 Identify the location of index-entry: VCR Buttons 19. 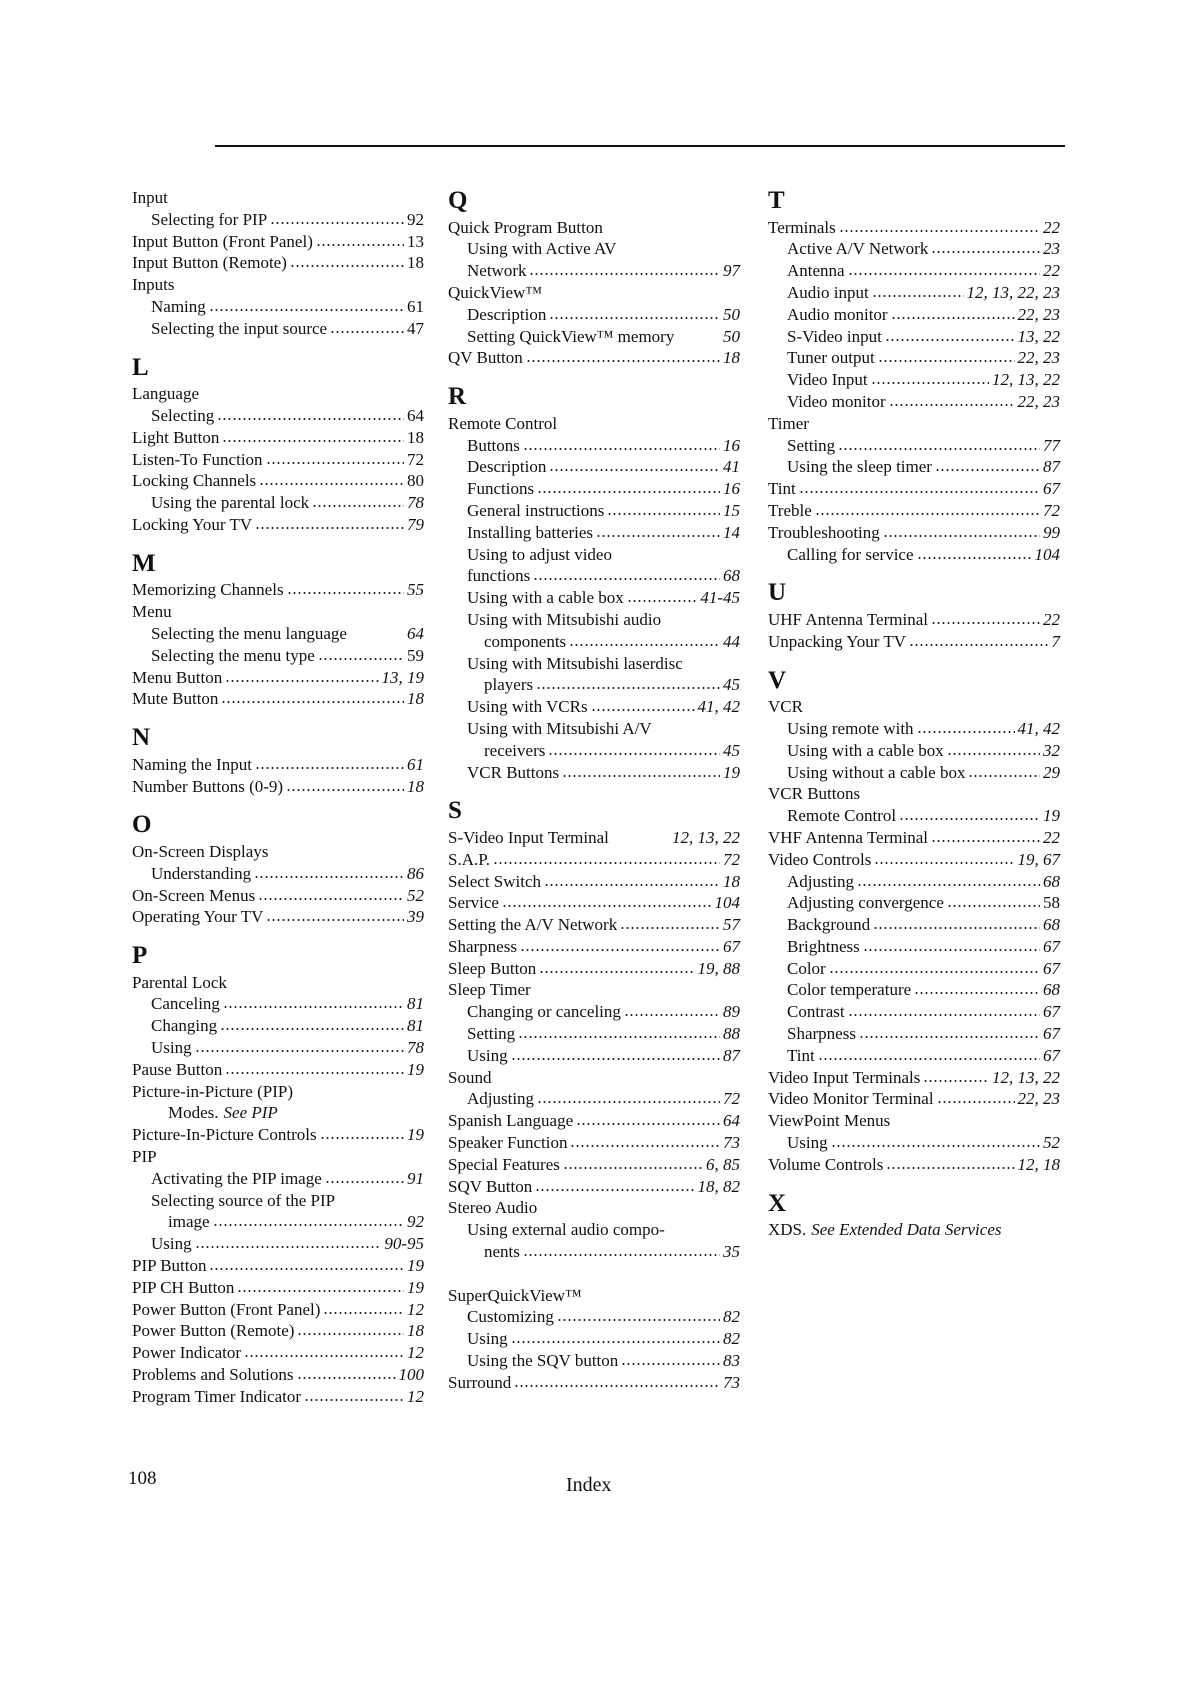
(594, 773).